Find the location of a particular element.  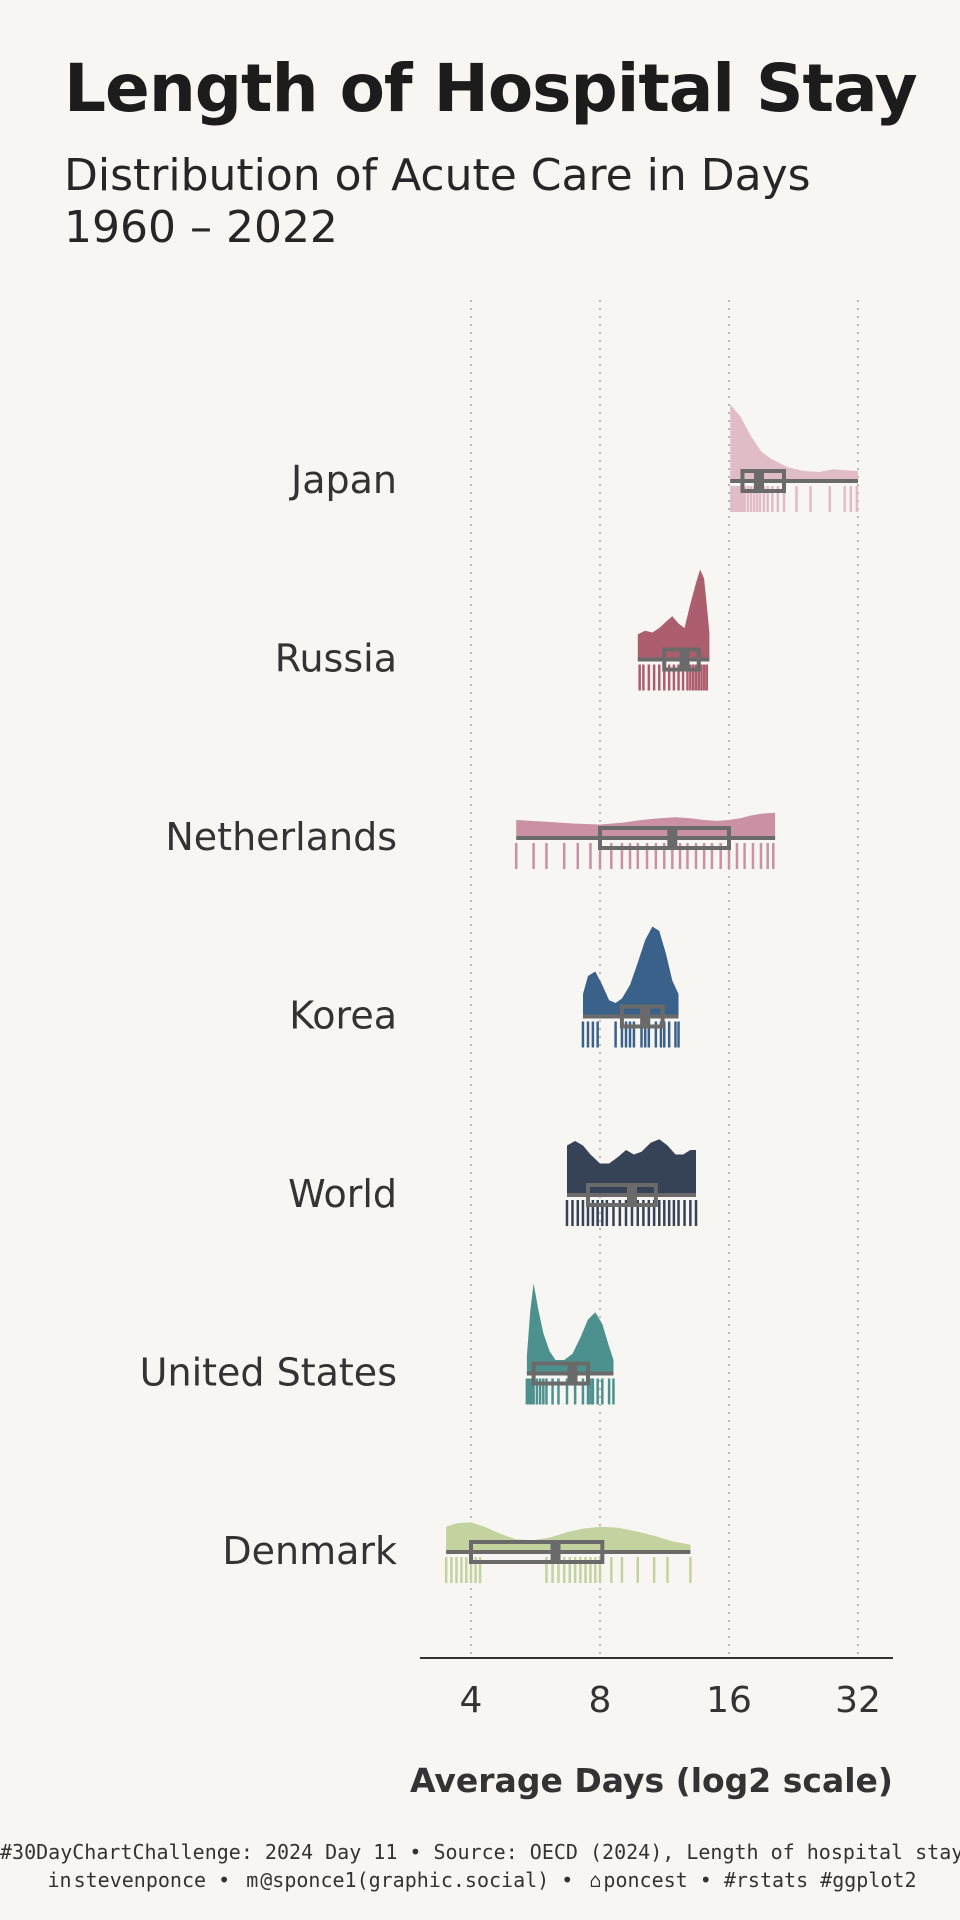

github-handle: poncest is located at coordinates (645, 1880).